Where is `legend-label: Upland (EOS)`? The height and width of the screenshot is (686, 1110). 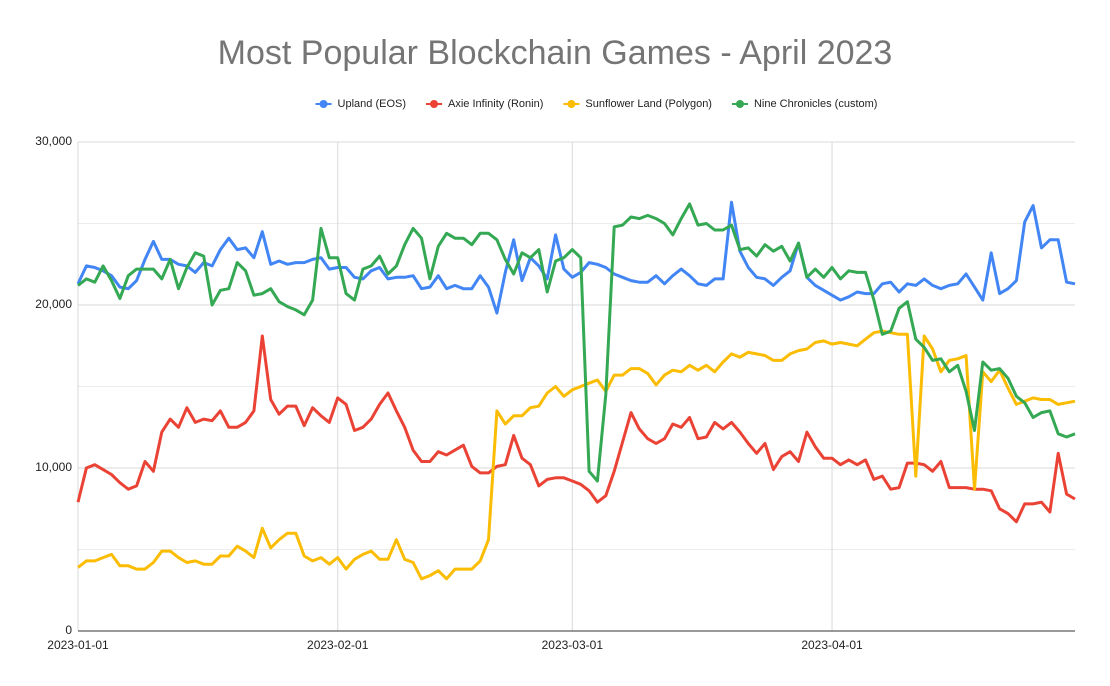
legend-label: Upland (EOS) is located at coordinates (372, 104).